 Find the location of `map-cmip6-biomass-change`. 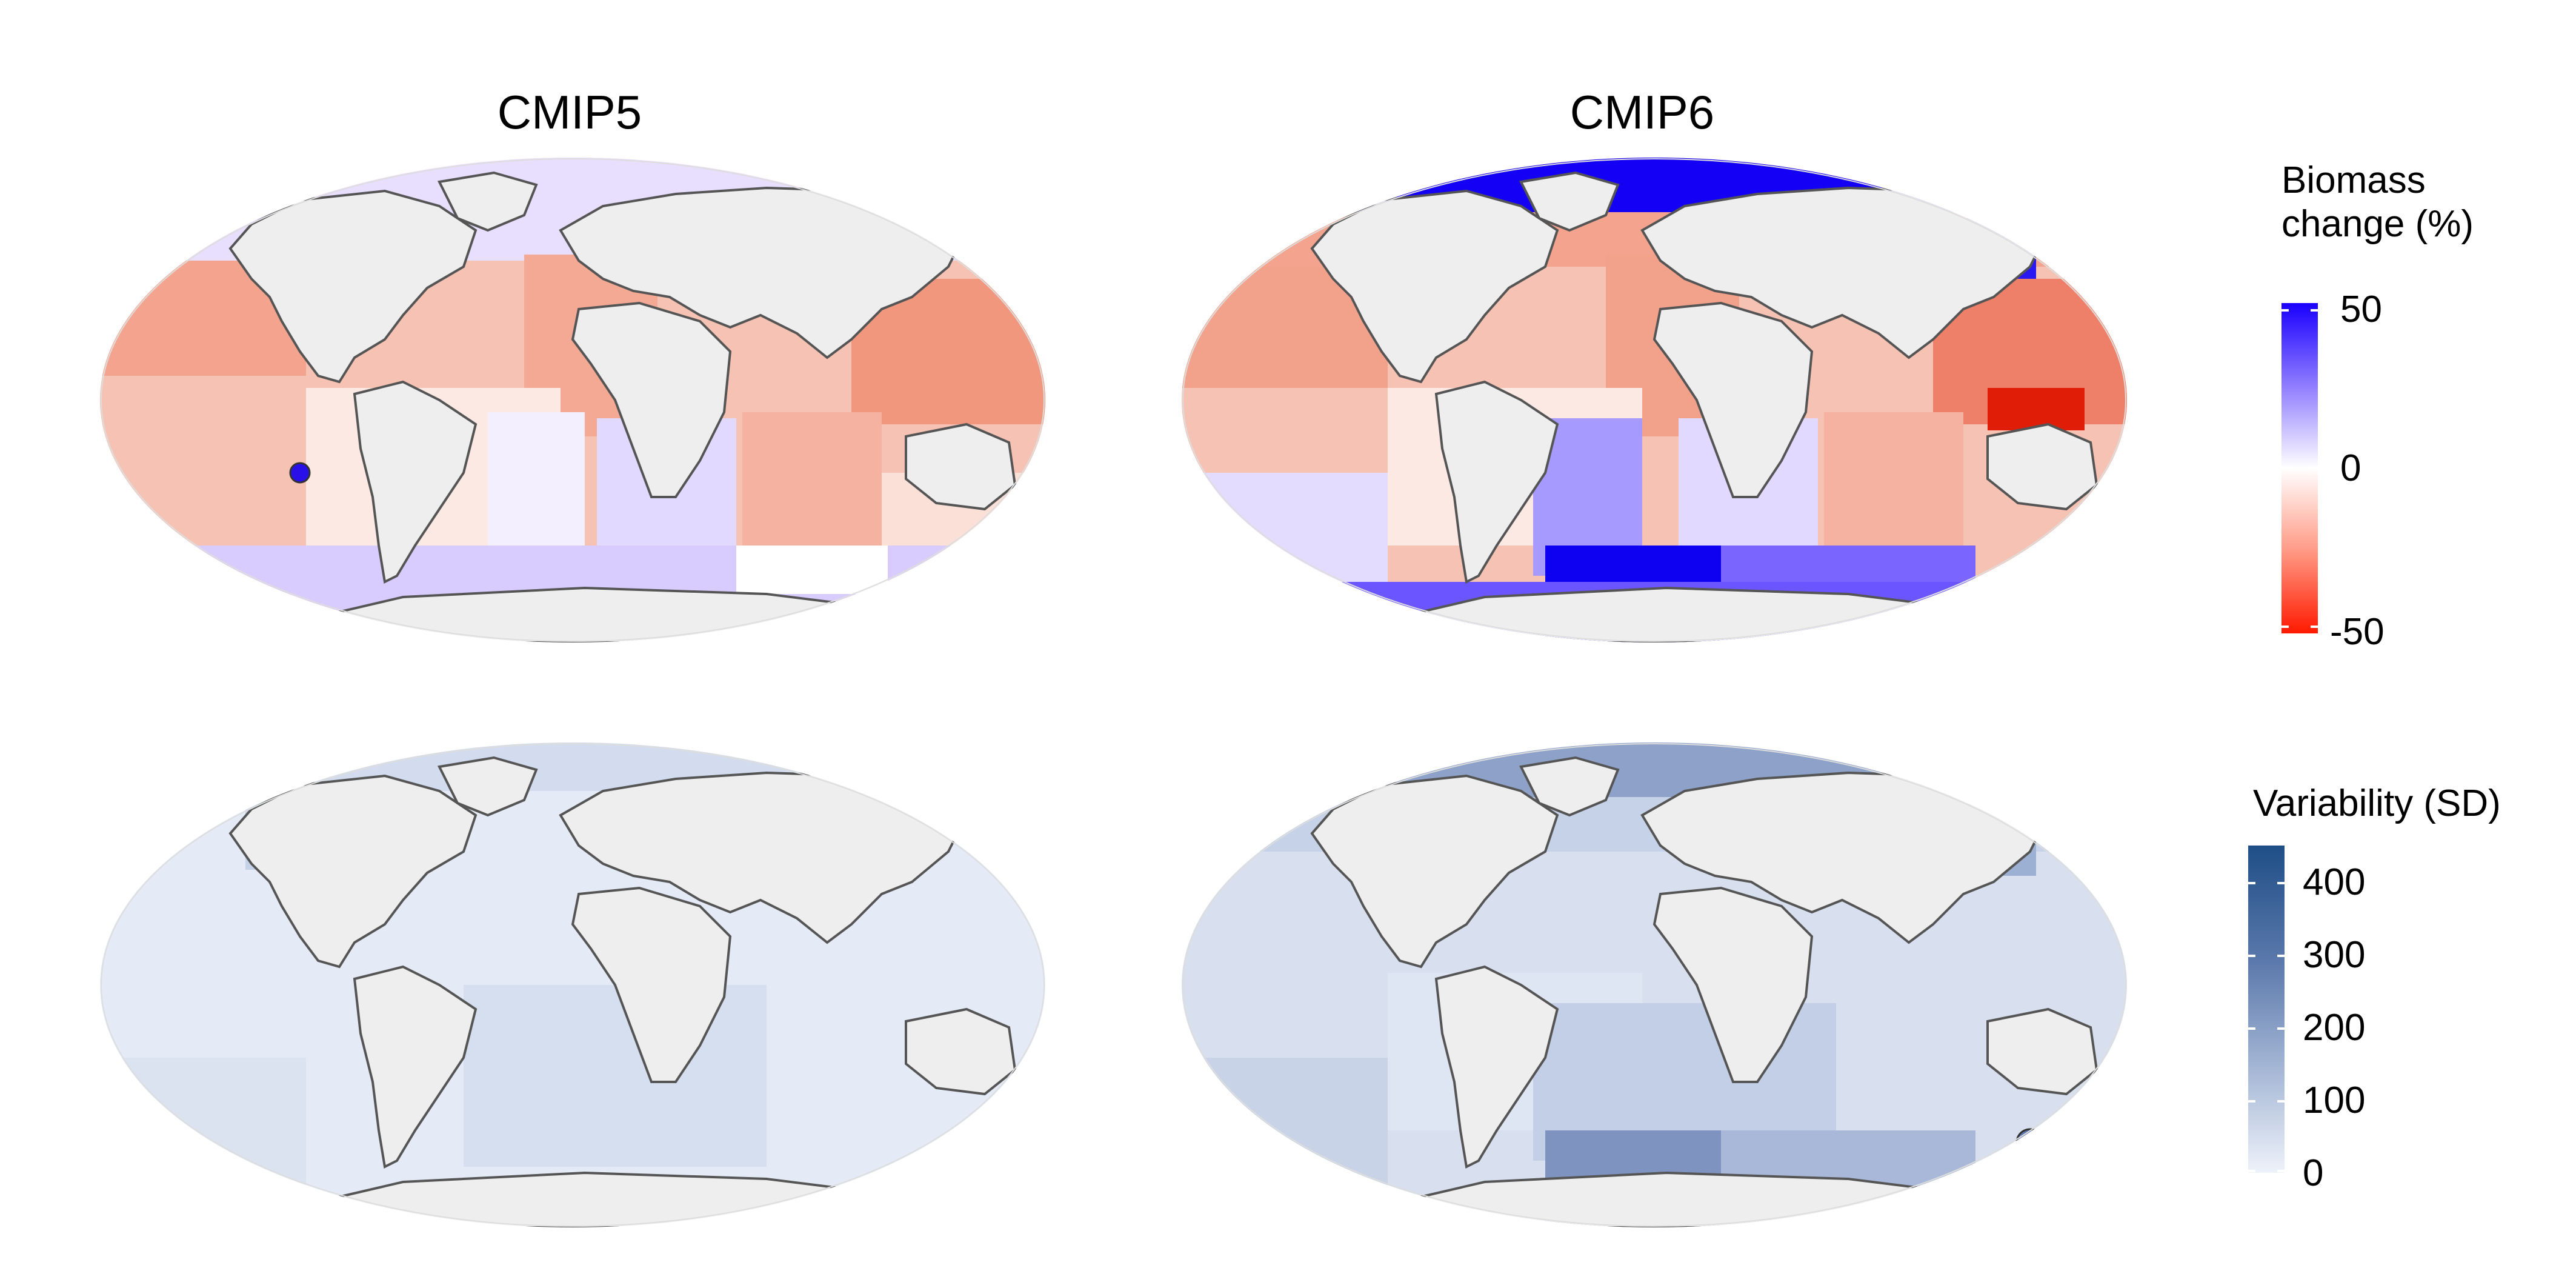

map-cmip6-biomass-change is located at coordinates (1654, 400).